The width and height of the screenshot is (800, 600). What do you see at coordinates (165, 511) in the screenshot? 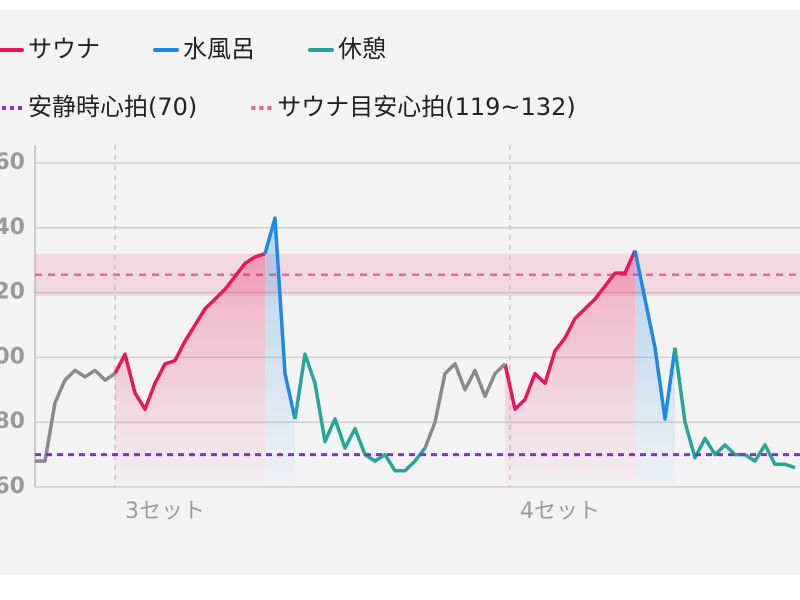
I see `set-marker-label: 3セット` at bounding box center [165, 511].